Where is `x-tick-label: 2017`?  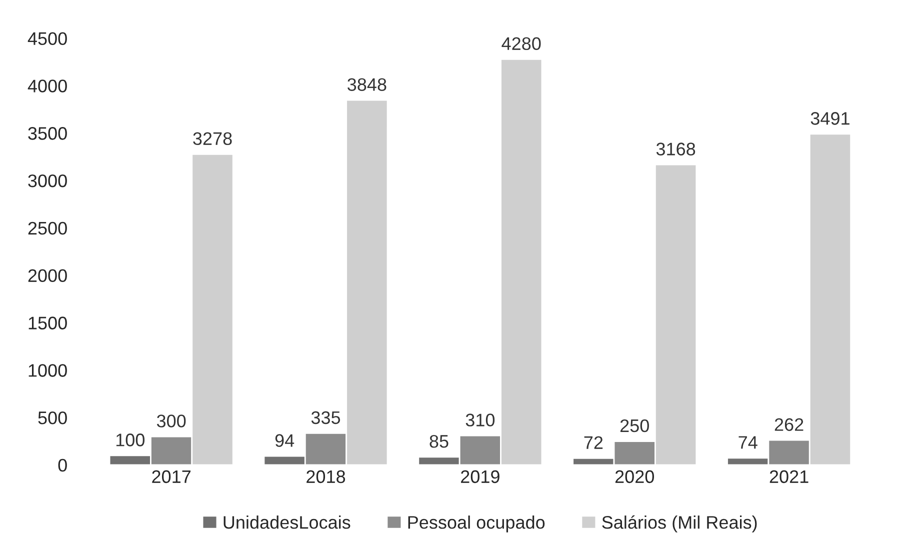 x-tick-label: 2017 is located at coordinates (171, 477).